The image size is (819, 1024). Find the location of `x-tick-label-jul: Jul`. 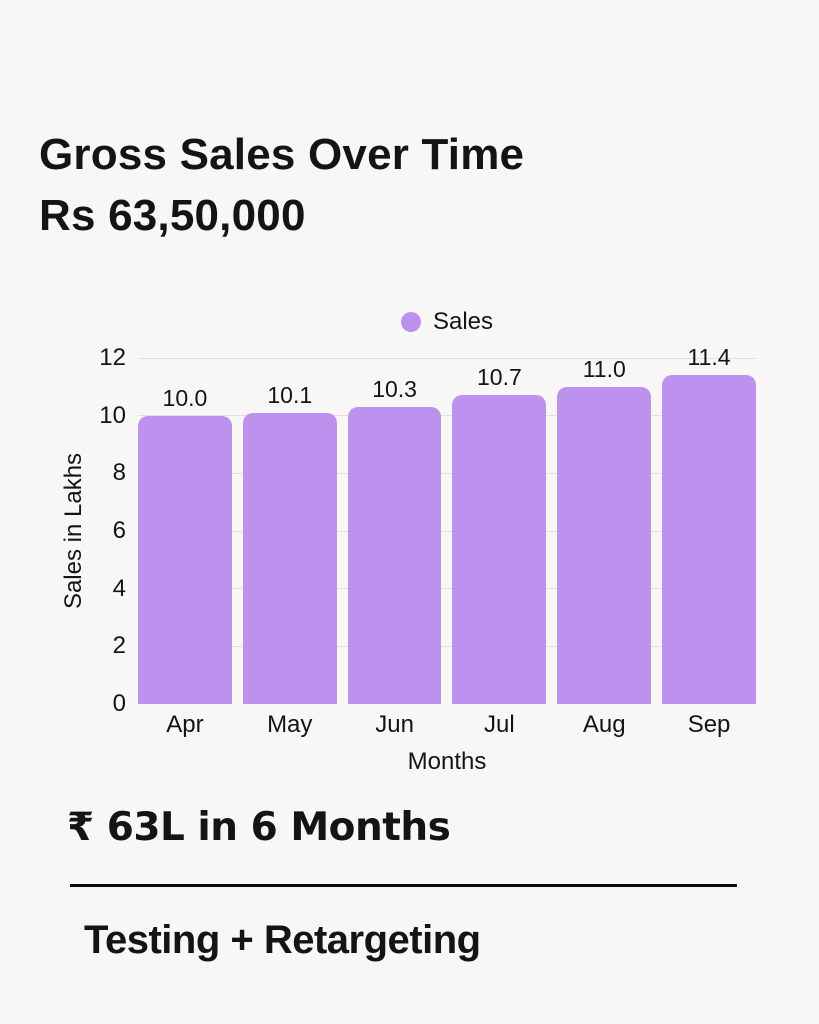

x-tick-label-jul: Jul is located at coordinates (499, 724).